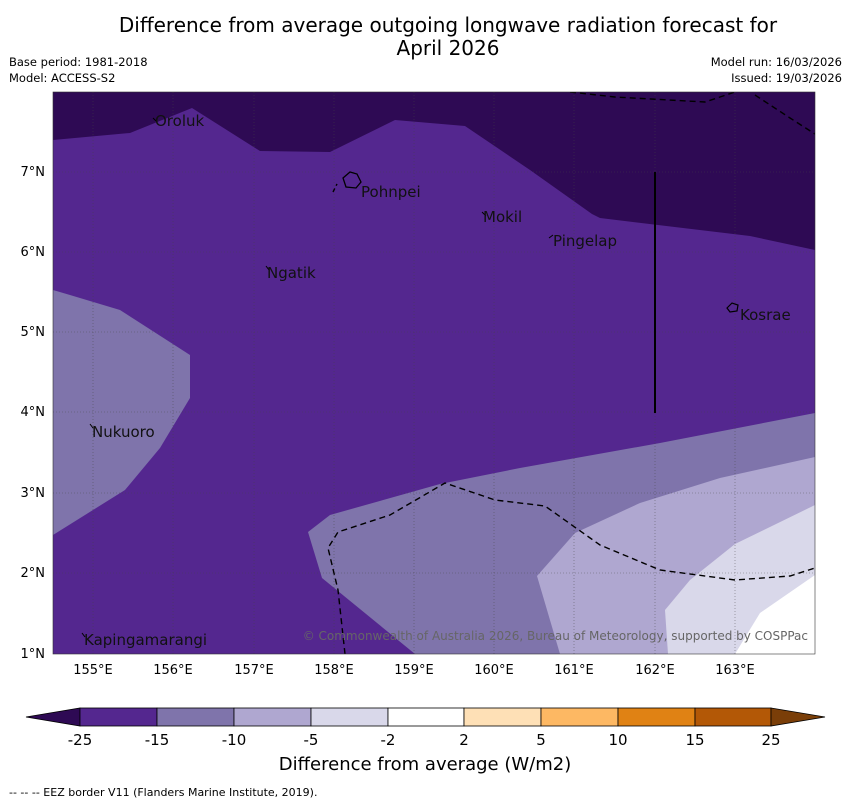 The width and height of the screenshot is (850, 804). Describe the element at coordinates (765, 315) in the screenshot. I see `label-kosrae: Kosrae` at that location.